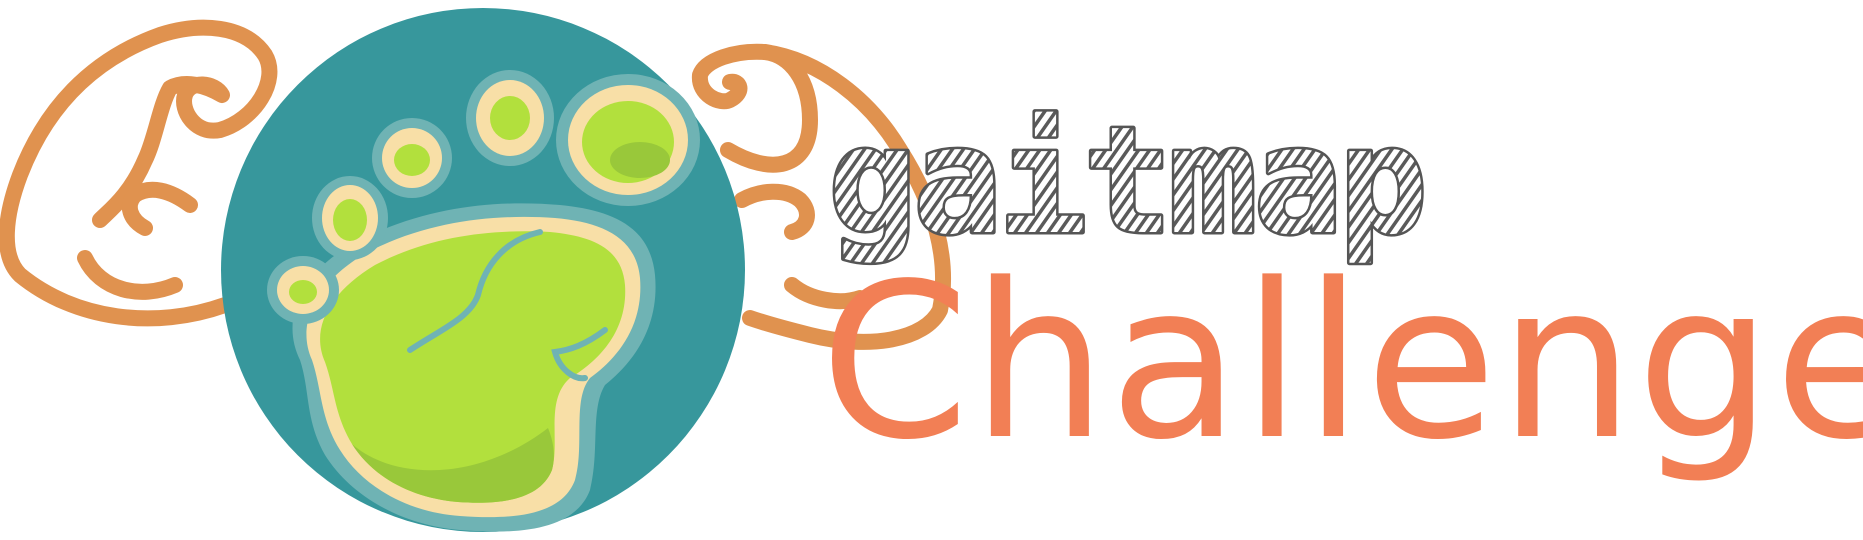  What do you see at coordinates (801, 246) in the screenshot?
I see `right-bicep-curve` at bounding box center [801, 246].